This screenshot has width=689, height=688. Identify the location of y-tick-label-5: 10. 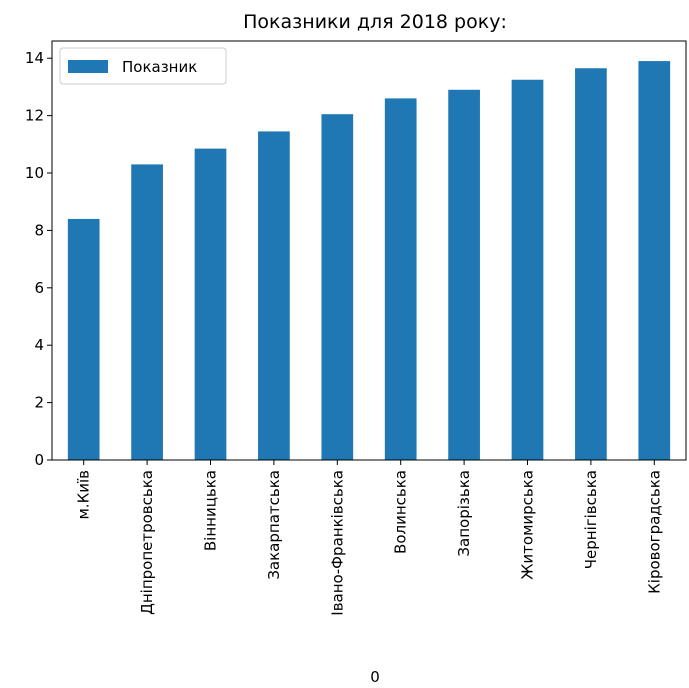
(34, 173).